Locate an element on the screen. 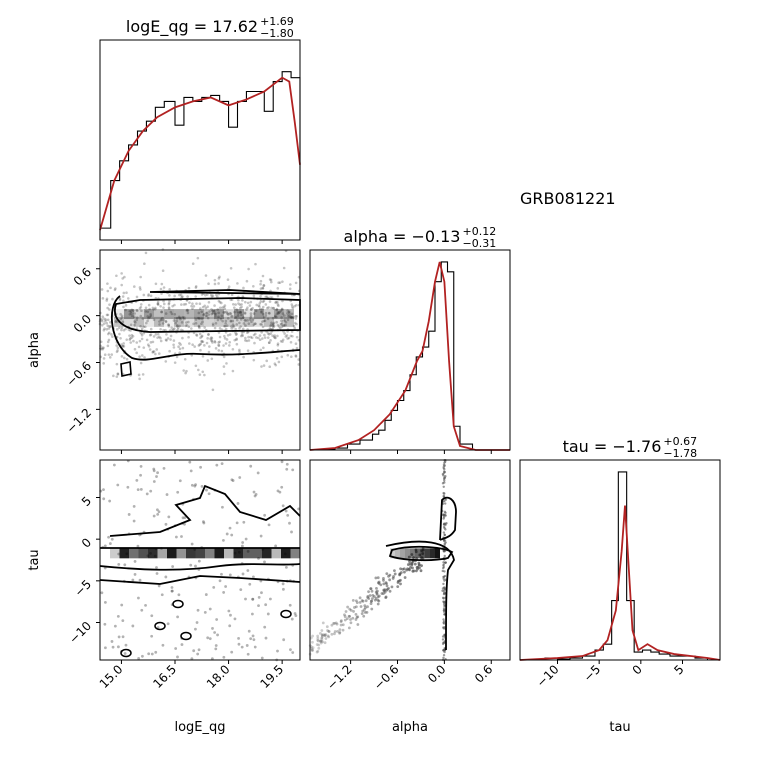 The width and height of the screenshot is (760, 760). ytick-label-alpha: −1.2 is located at coordinates (79, 421).